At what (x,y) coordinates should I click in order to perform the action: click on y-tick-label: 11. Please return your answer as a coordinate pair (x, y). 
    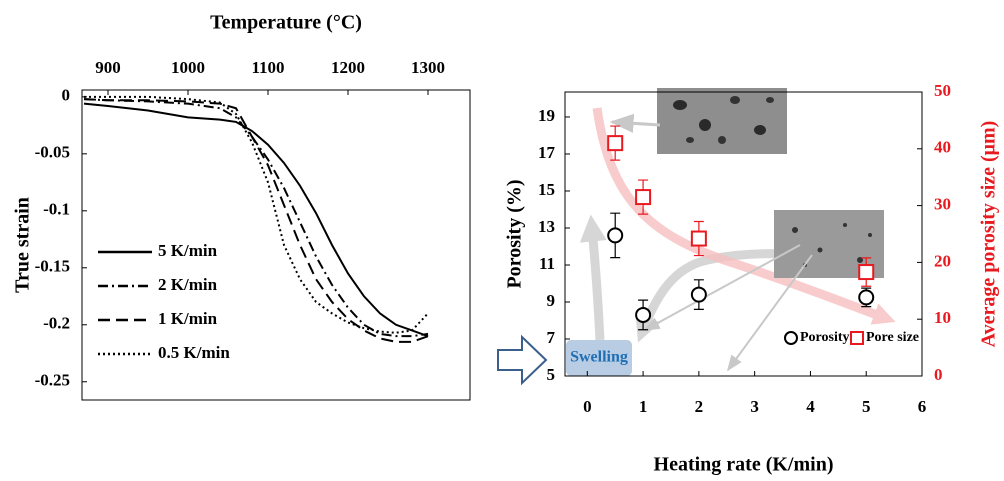
    Looking at the image, I should click on (547, 263).